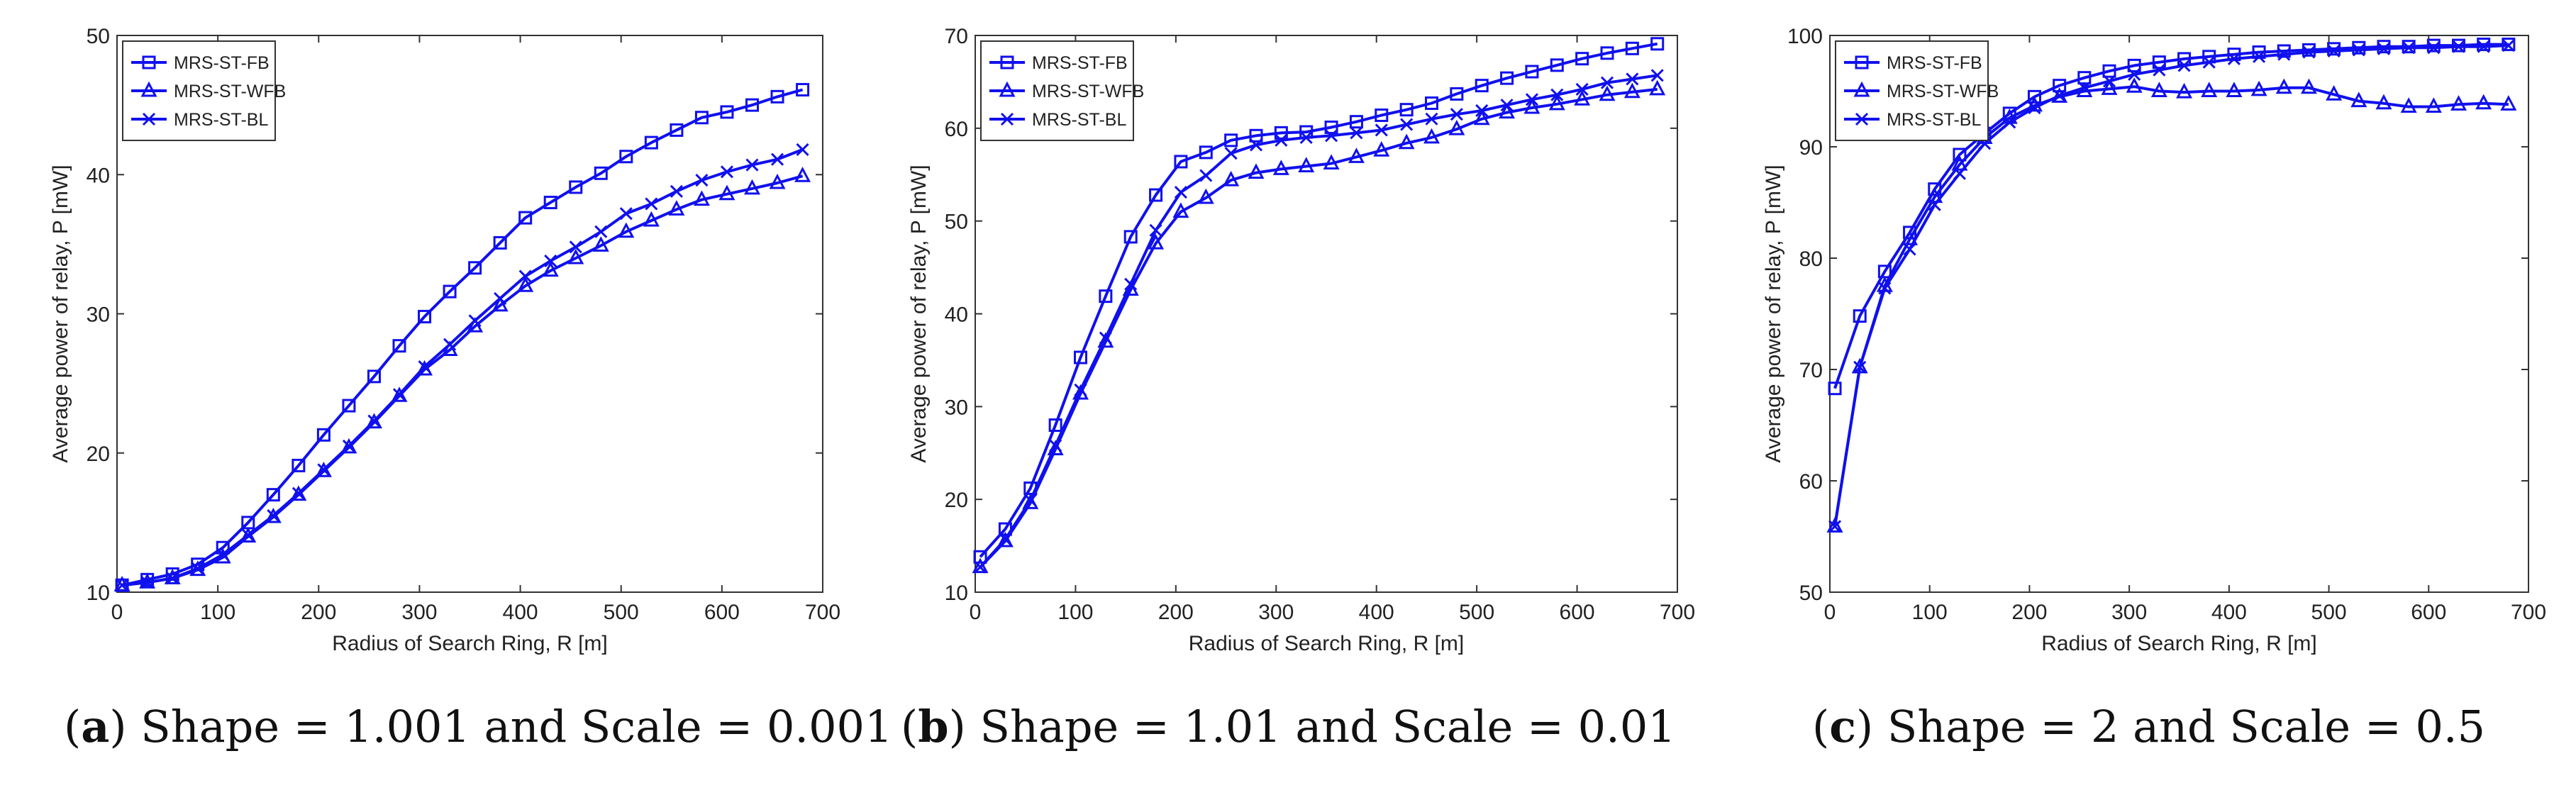  Describe the element at coordinates (1805, 36) in the screenshot. I see `y-tick-label: 100` at that location.